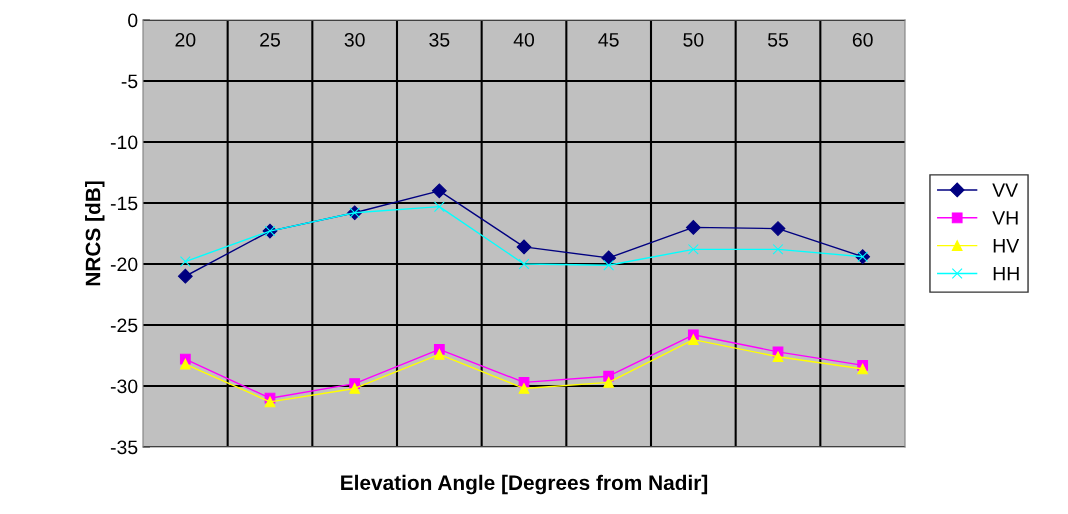 This screenshot has width=1068, height=514. Describe the element at coordinates (1005, 190) in the screenshot. I see `legend-label: VV` at that location.